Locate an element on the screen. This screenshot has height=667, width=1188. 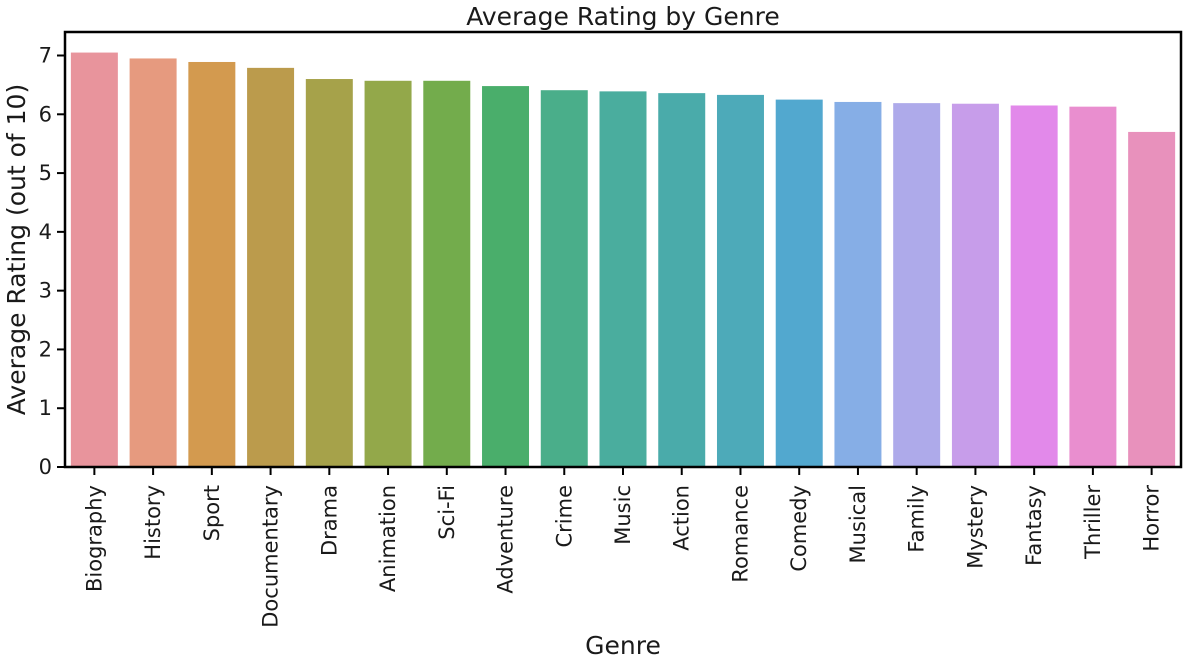
x-tick-label: Drama is located at coordinates (329, 520).